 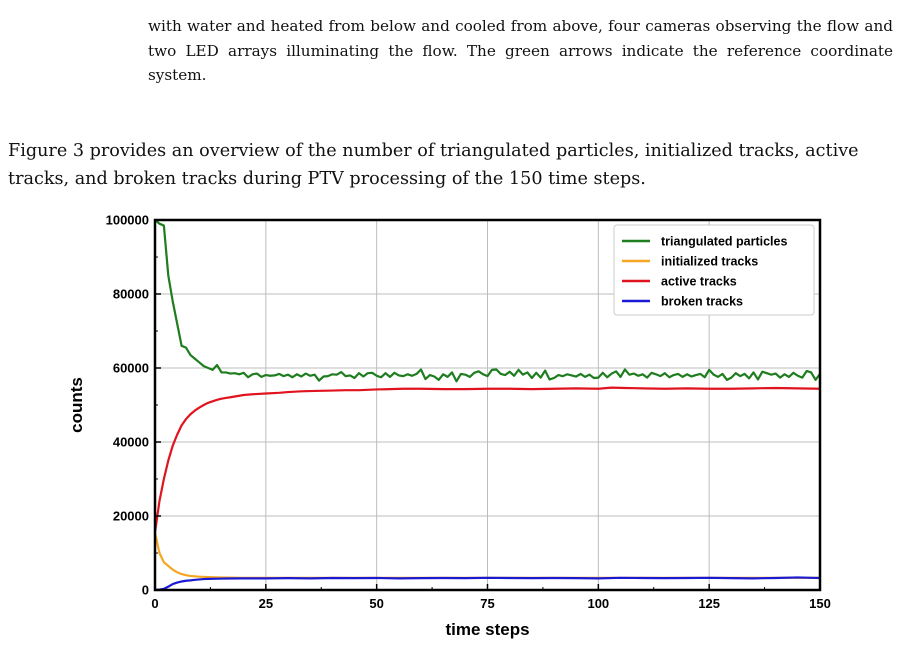 What do you see at coordinates (709, 262) in the screenshot?
I see `legend-label: initialized tracks` at bounding box center [709, 262].